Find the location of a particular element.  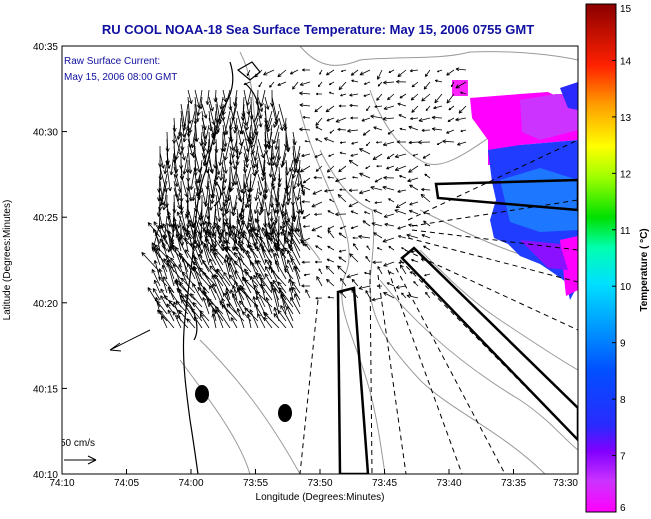

x-tick-label: 73:30 is located at coordinates (565, 483).